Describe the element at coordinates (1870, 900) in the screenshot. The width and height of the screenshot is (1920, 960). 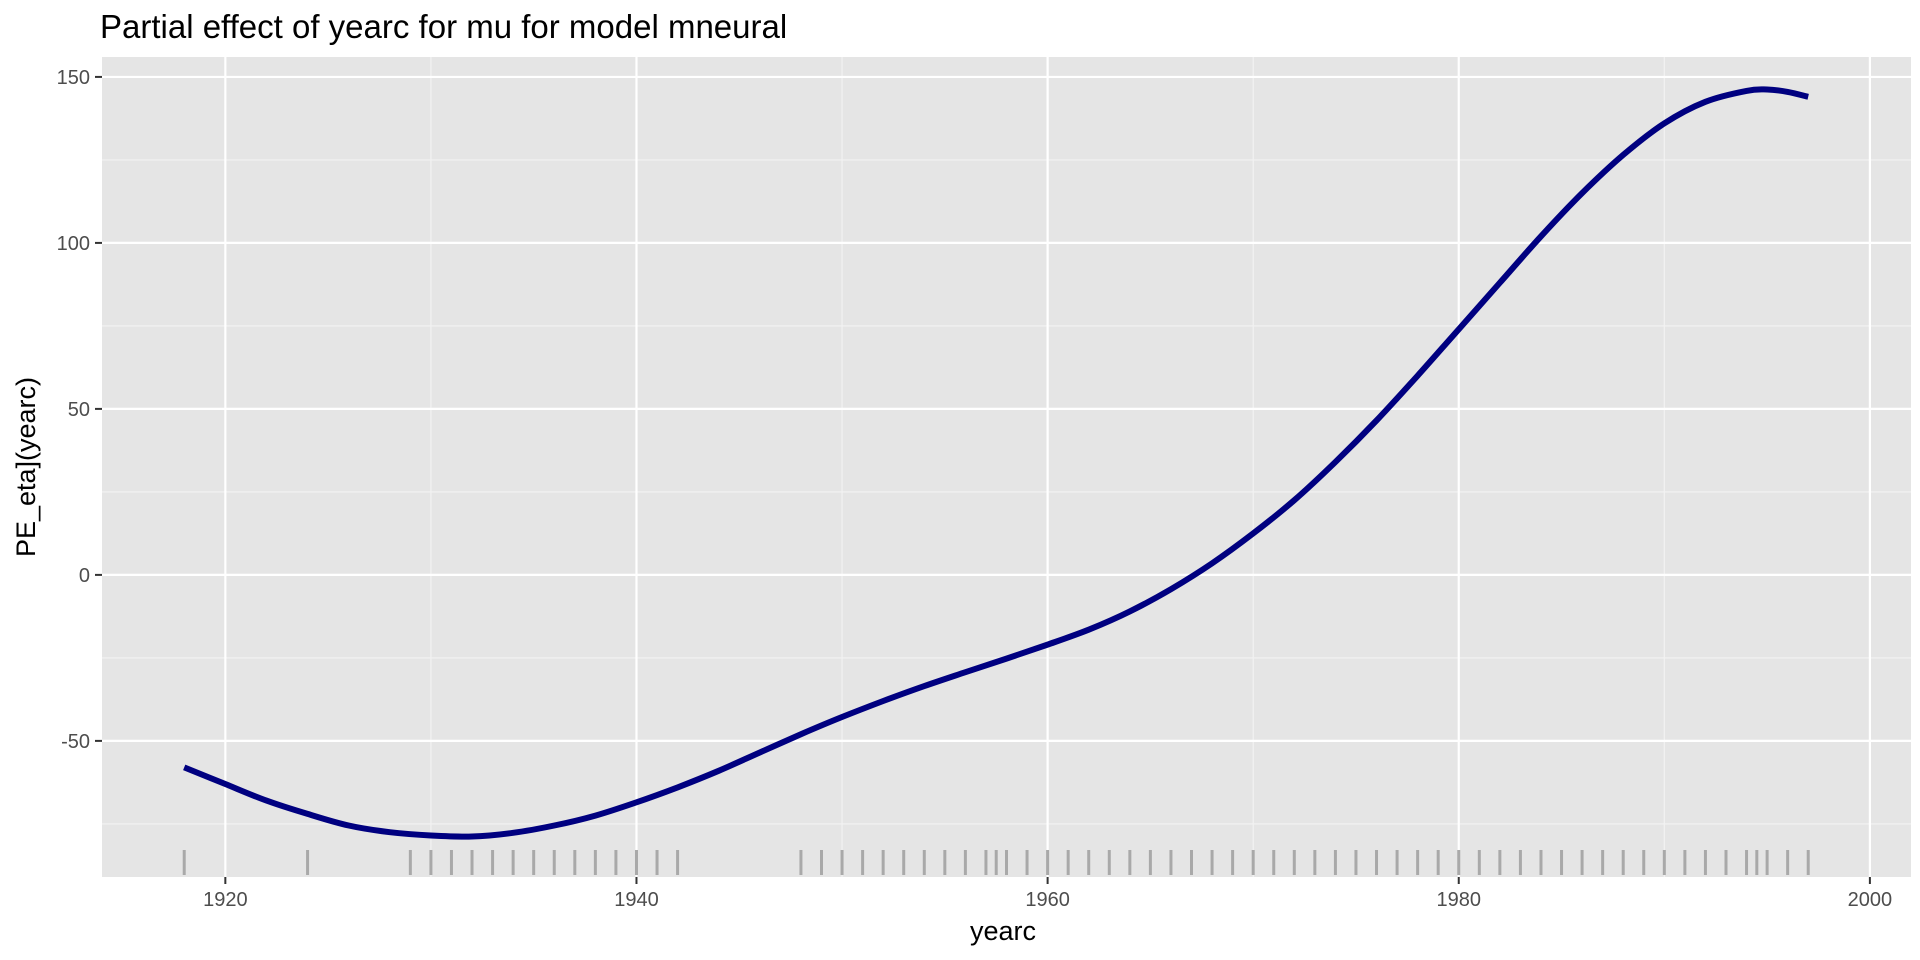
I see `x-tick-label: 2000` at that location.